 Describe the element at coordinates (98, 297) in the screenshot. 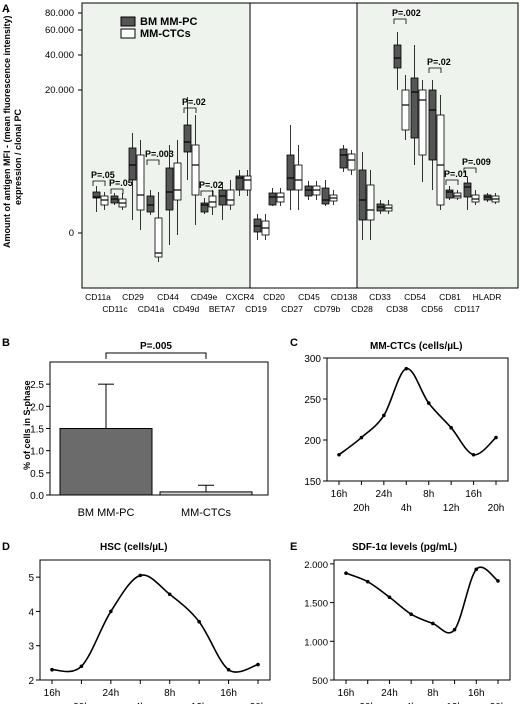

I see `x-label-marker: CD11a` at that location.